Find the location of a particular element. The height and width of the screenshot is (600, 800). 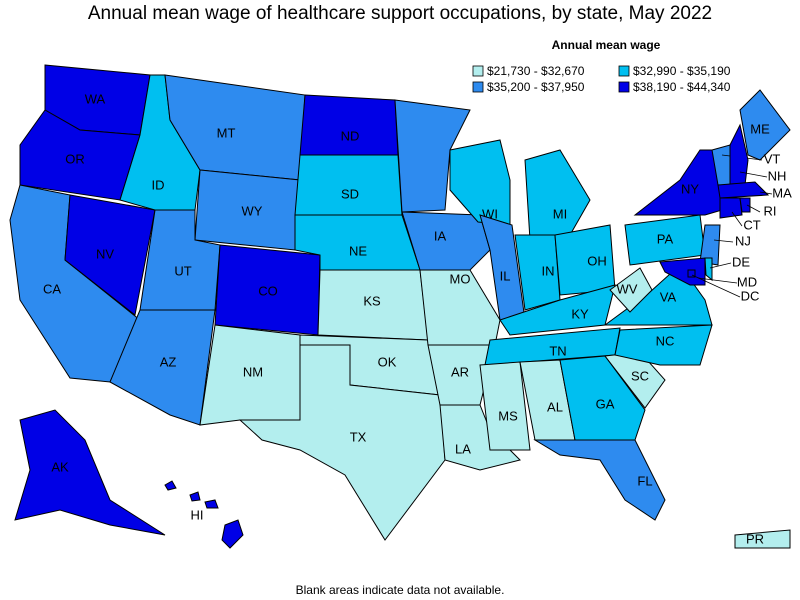

state: MT is located at coordinates (235, 127).